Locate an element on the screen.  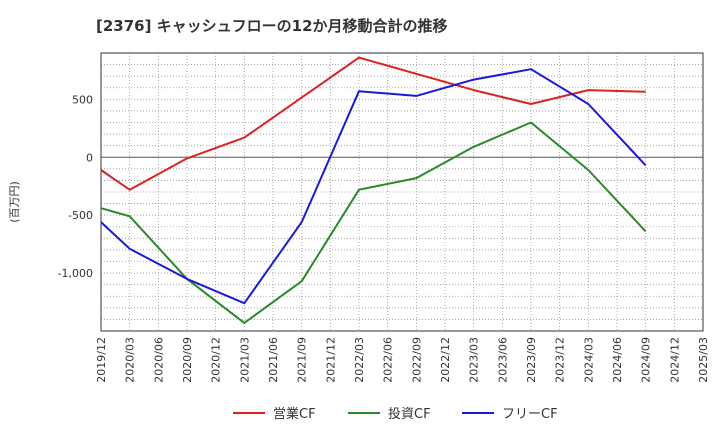
x-tick-label: 2025/03 is located at coordinates (703, 360).